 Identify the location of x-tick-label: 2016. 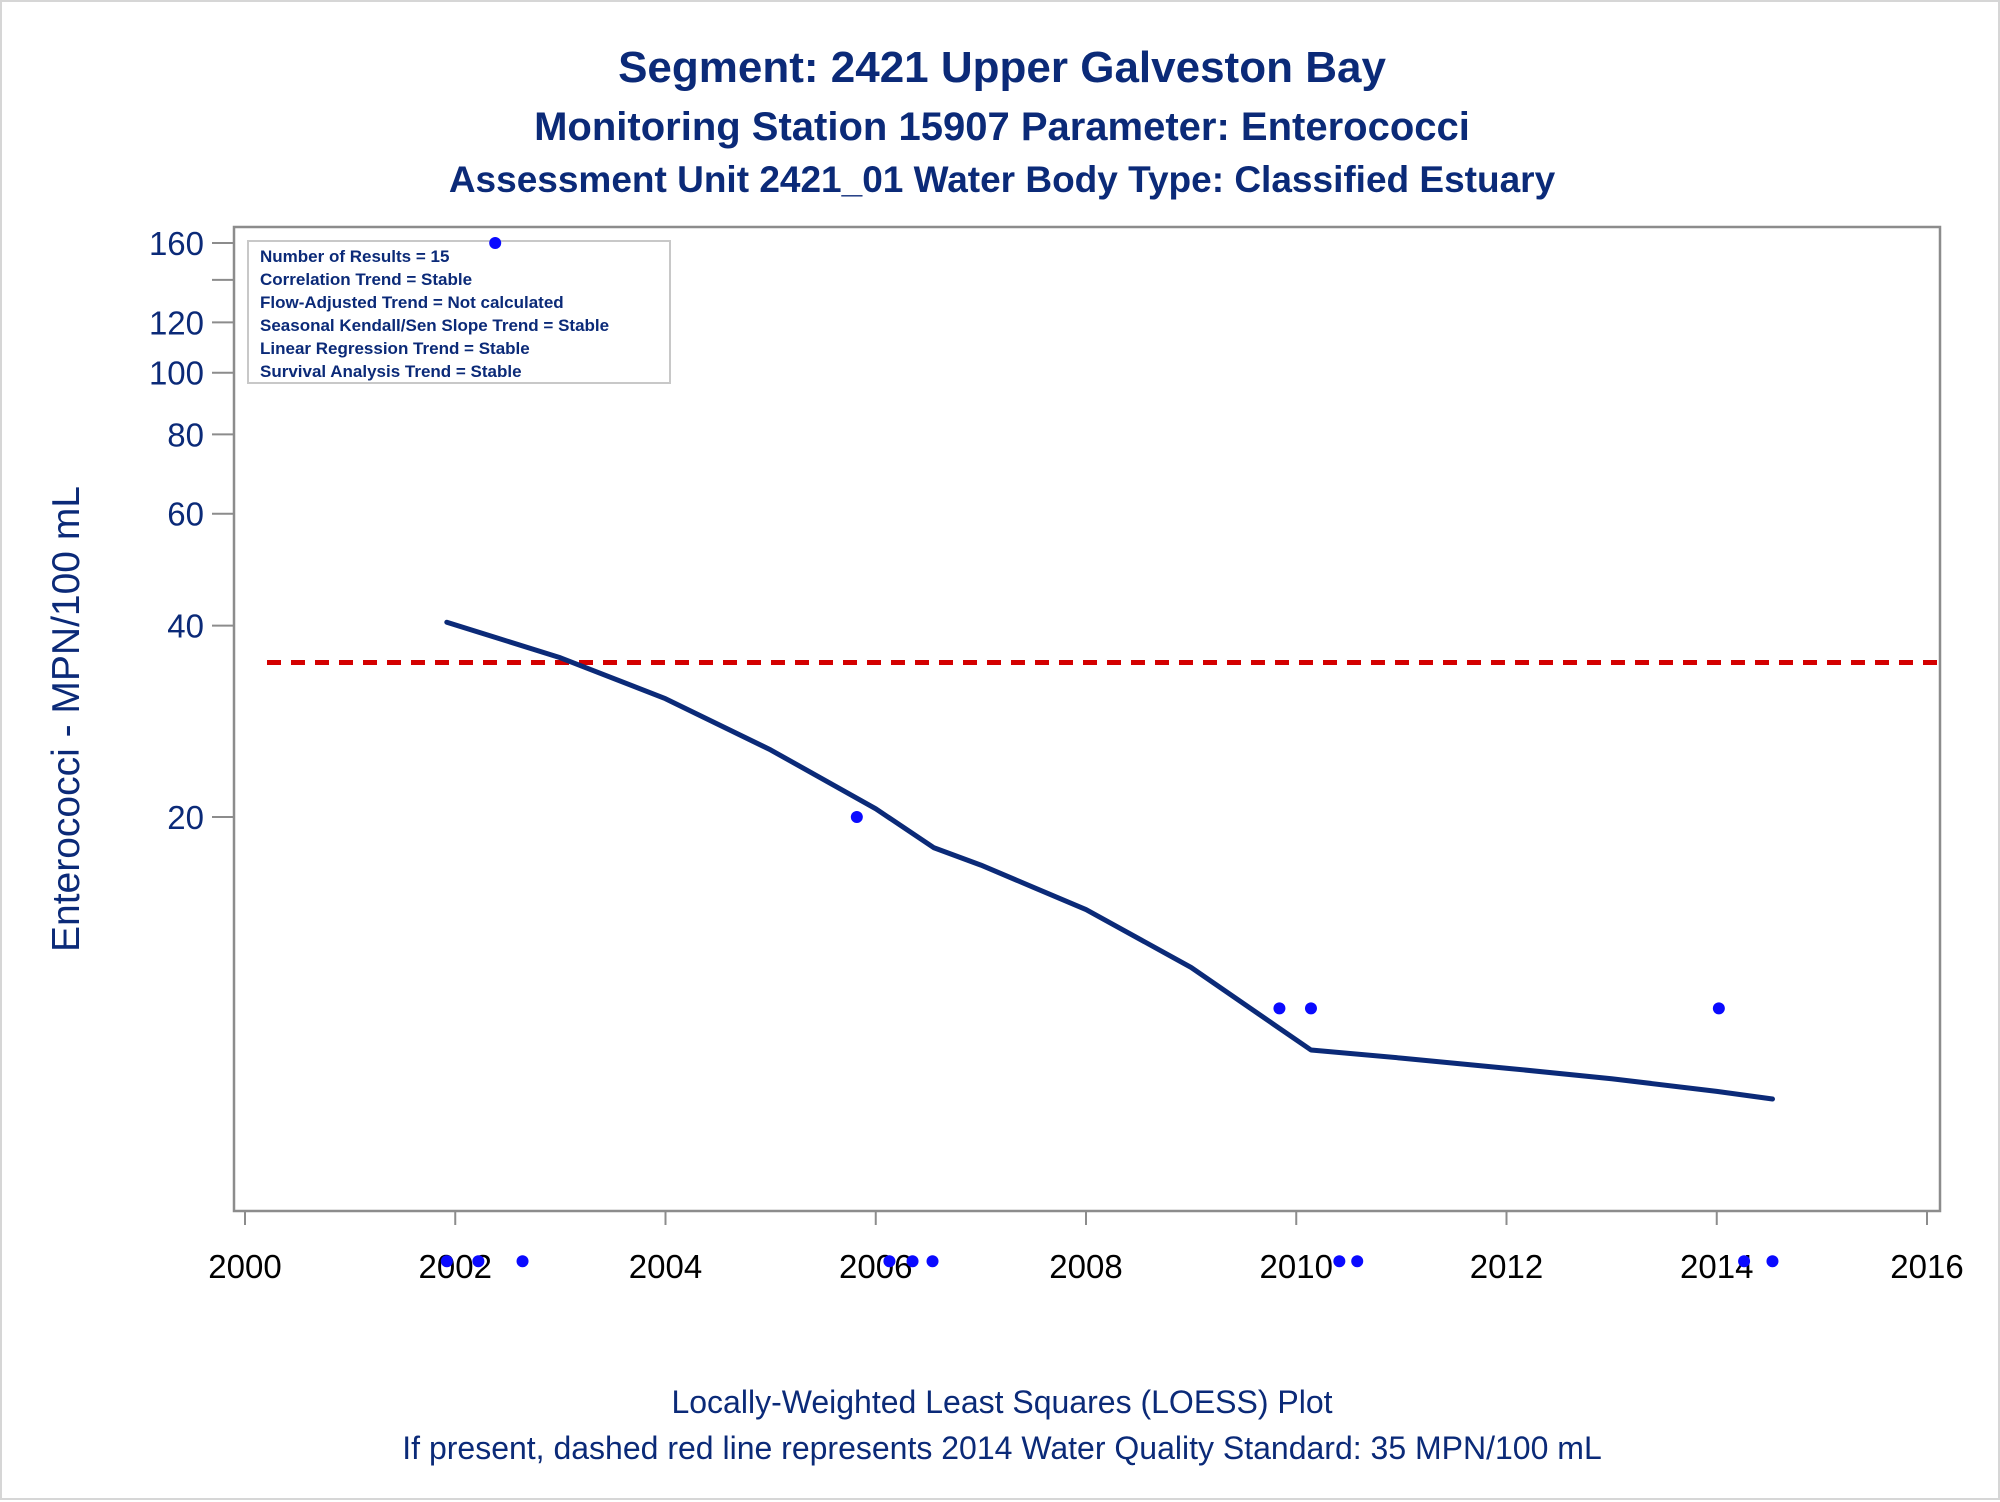
(1926, 1266).